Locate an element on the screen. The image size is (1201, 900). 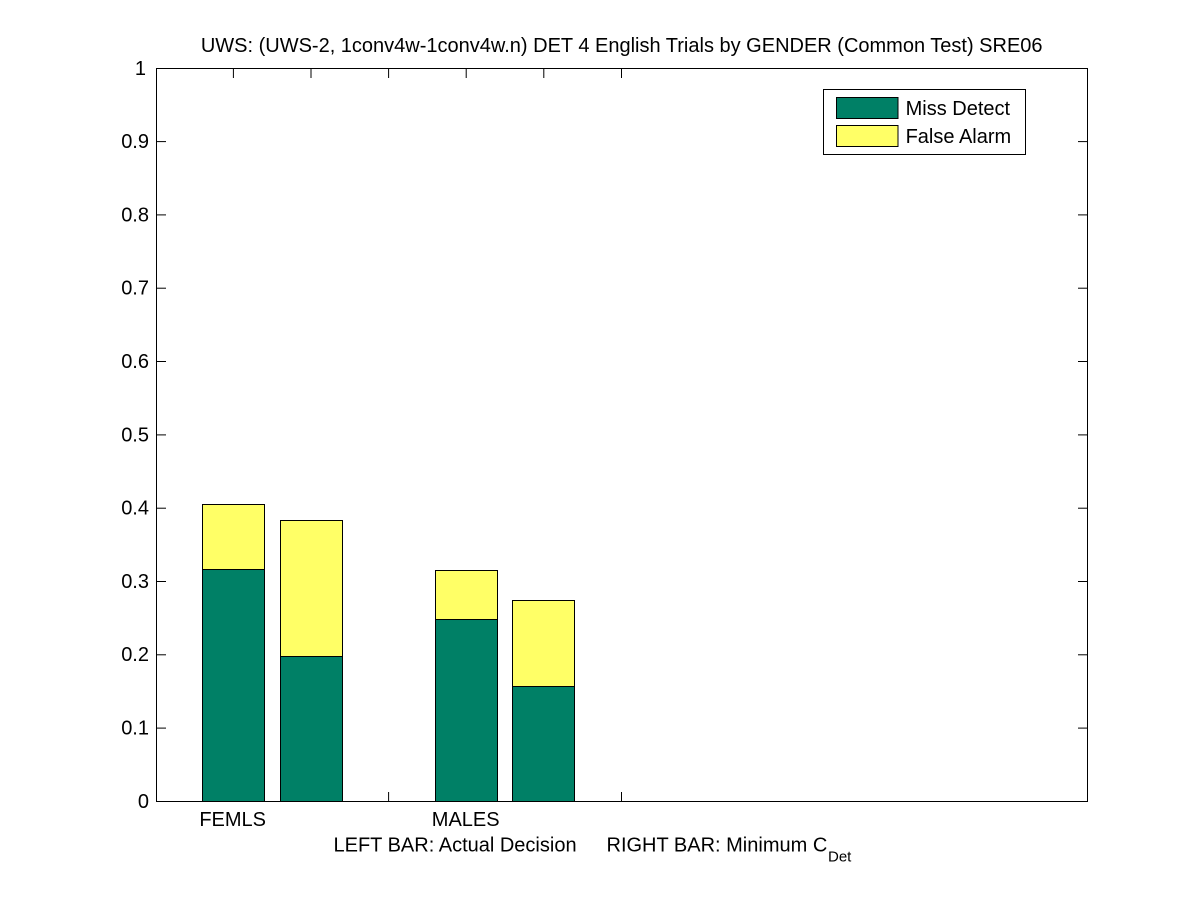
svg-text: 0.9 is located at coordinates (135, 142).